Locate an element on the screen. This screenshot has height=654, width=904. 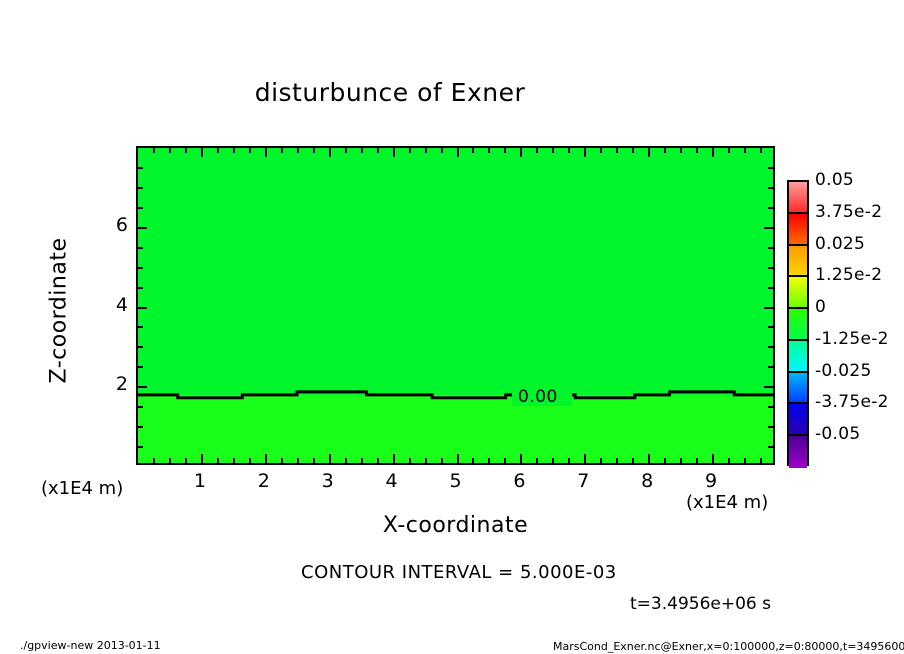
colorbar-tick-label: 0 is located at coordinates (821, 307).